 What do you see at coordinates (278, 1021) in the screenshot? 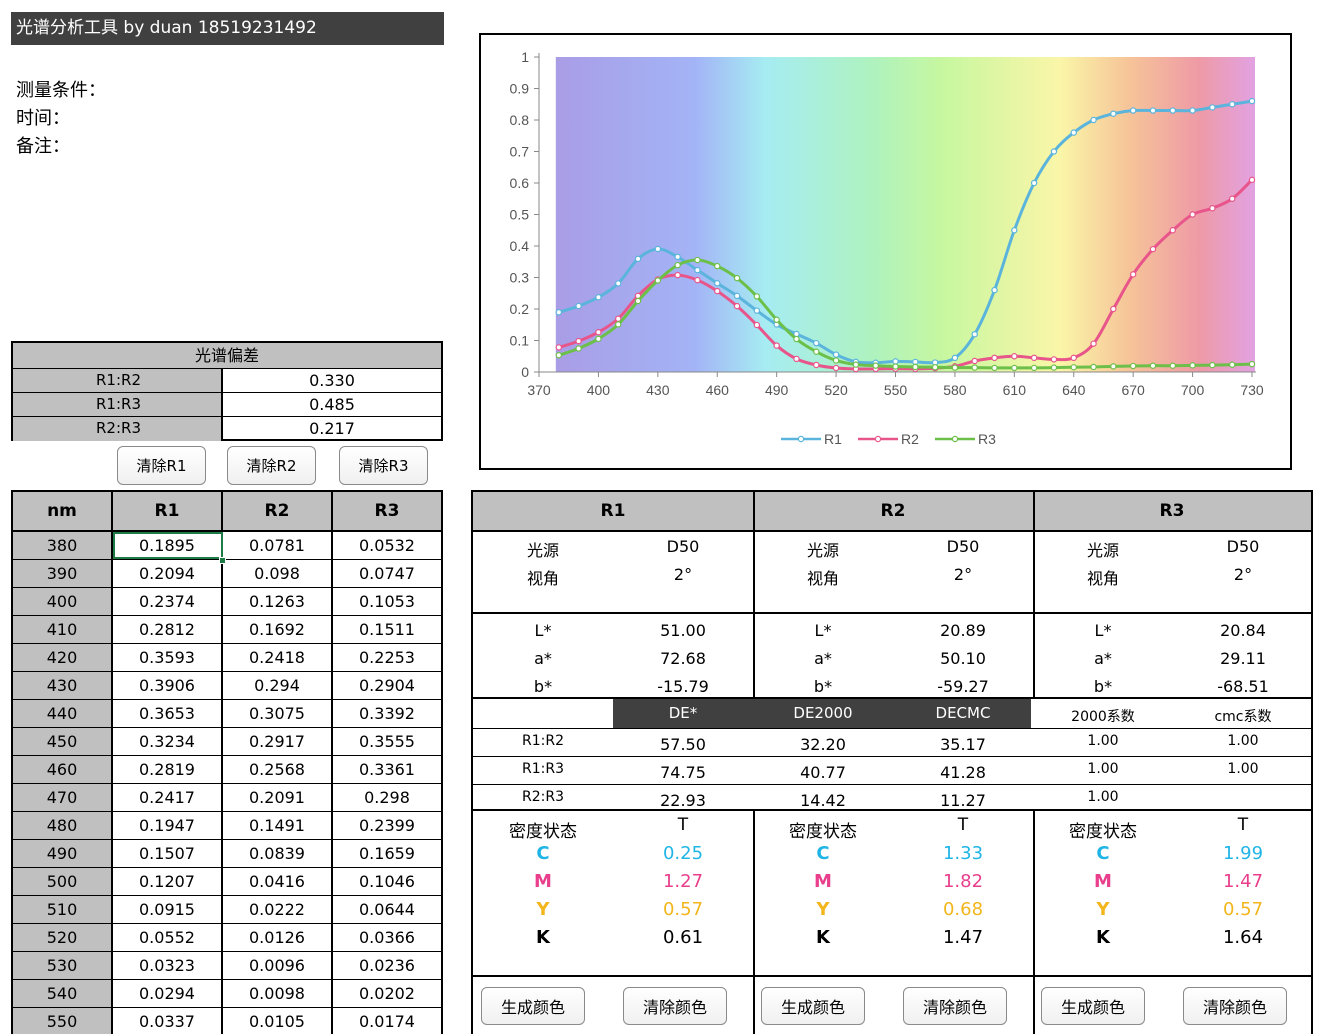
I see `r2-cell: 0.0105` at bounding box center [278, 1021].